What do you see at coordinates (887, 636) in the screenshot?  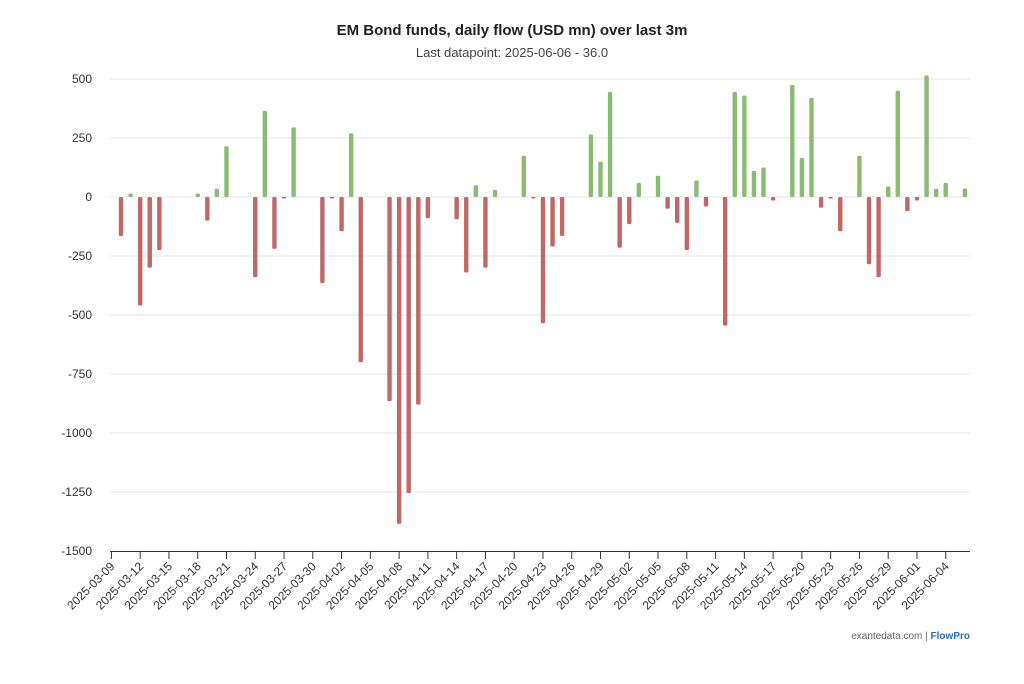 I see `source-text: exantedata.com` at bounding box center [887, 636].